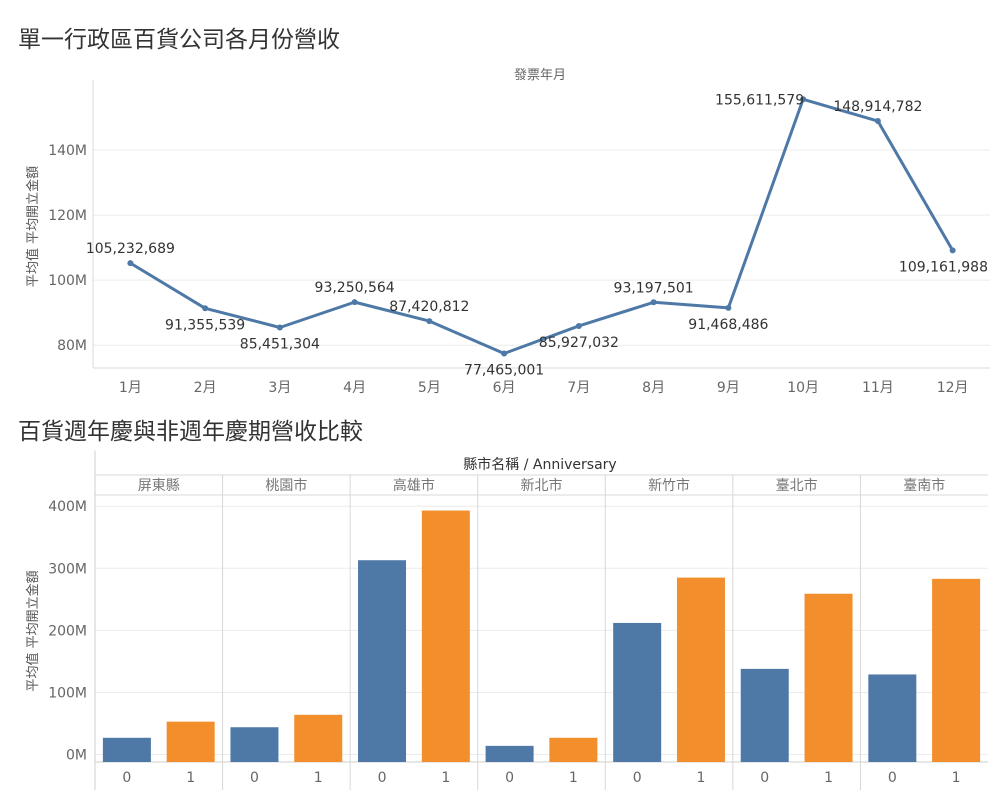 The height and width of the screenshot is (800, 1000). What do you see at coordinates (130, 388) in the screenshot?
I see `line-x-tick-label: 1月` at bounding box center [130, 388].